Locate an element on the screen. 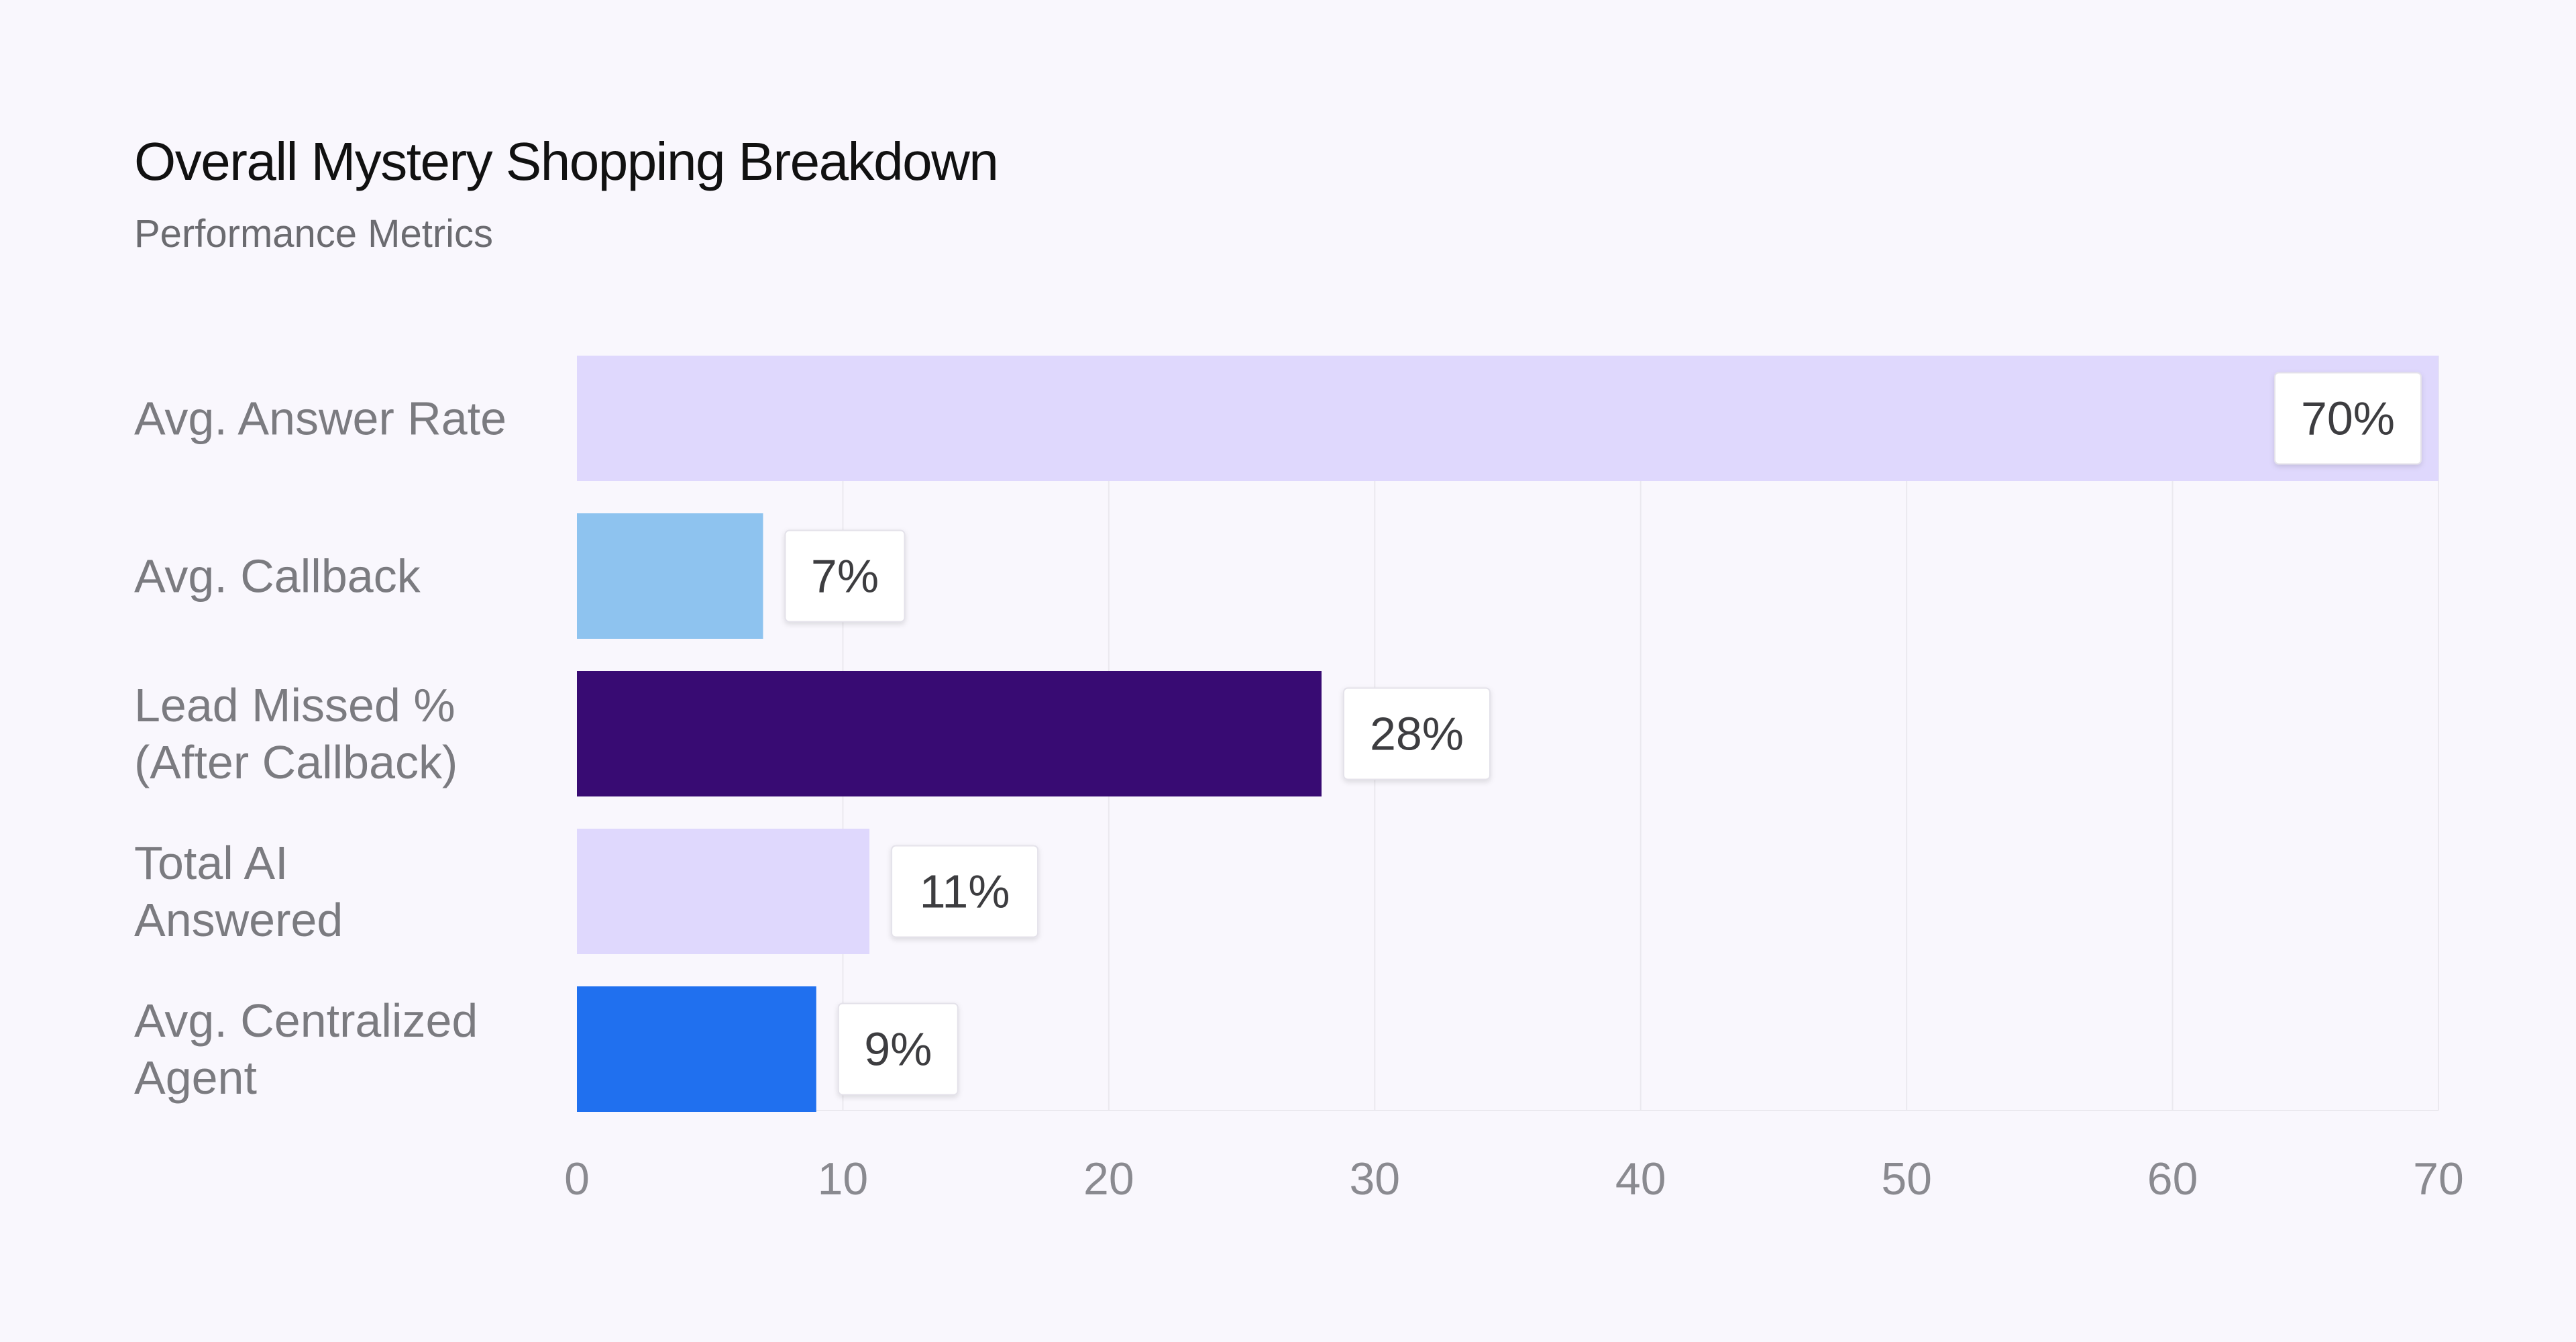 Image resolution: width=2576 pixels, height=1342 pixels. category-label: Avg. Callback is located at coordinates (277, 576).